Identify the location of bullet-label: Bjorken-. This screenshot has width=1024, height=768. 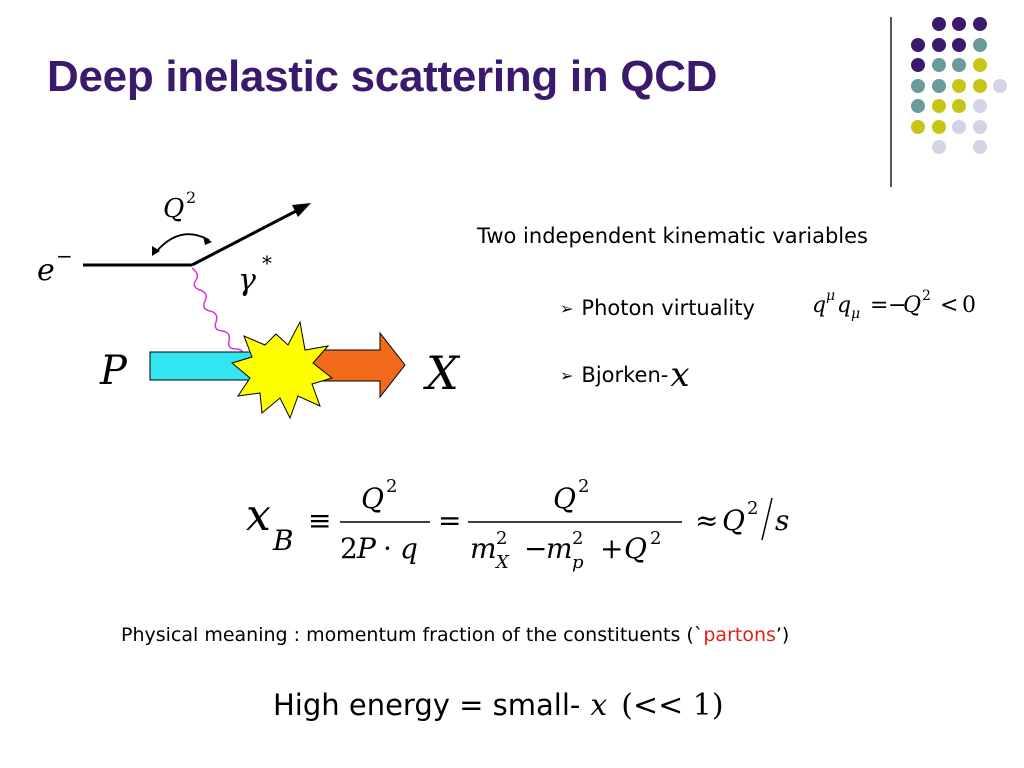
(625, 375).